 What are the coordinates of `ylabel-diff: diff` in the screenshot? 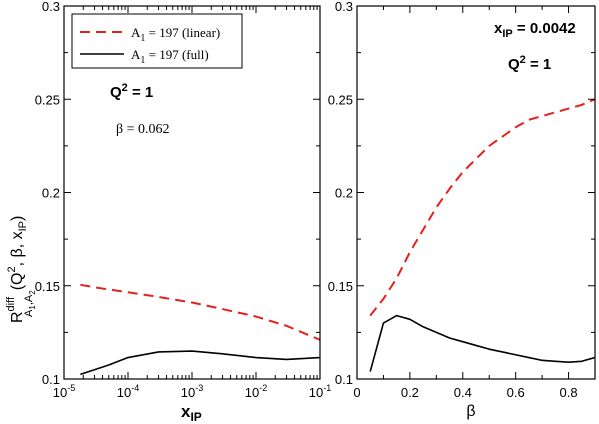 It's located at (11, 303).